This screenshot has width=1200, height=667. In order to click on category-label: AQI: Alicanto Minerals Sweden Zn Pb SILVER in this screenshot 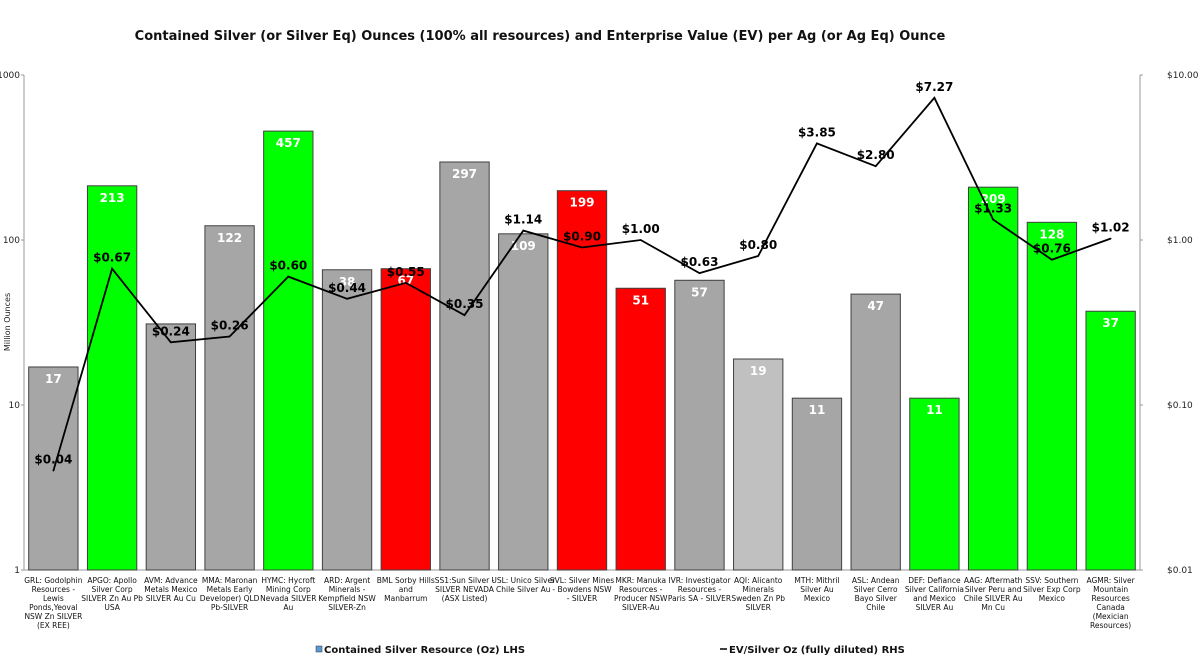, I will do `click(758, 594)`.